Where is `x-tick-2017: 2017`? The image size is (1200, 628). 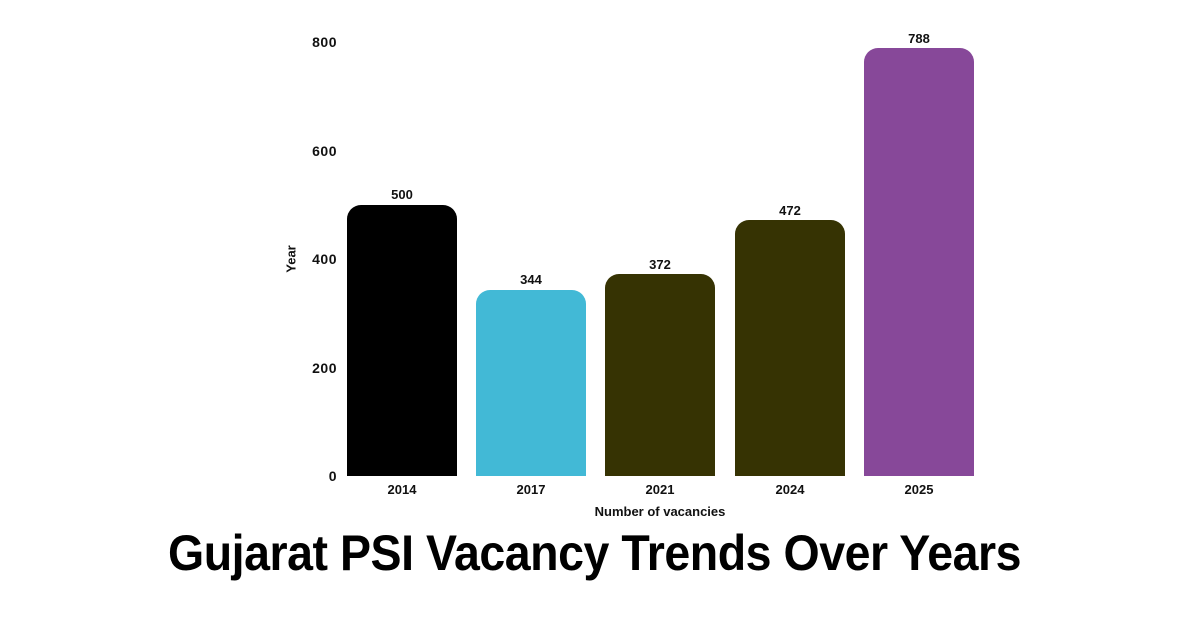
x-tick-2017: 2017 is located at coordinates (531, 489).